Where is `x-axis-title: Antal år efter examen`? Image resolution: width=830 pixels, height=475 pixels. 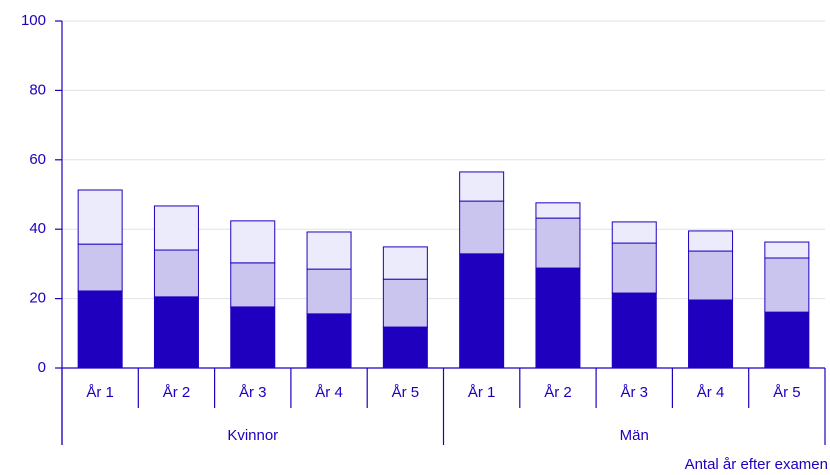 x-axis-title: Antal år efter examen is located at coordinates (756, 464).